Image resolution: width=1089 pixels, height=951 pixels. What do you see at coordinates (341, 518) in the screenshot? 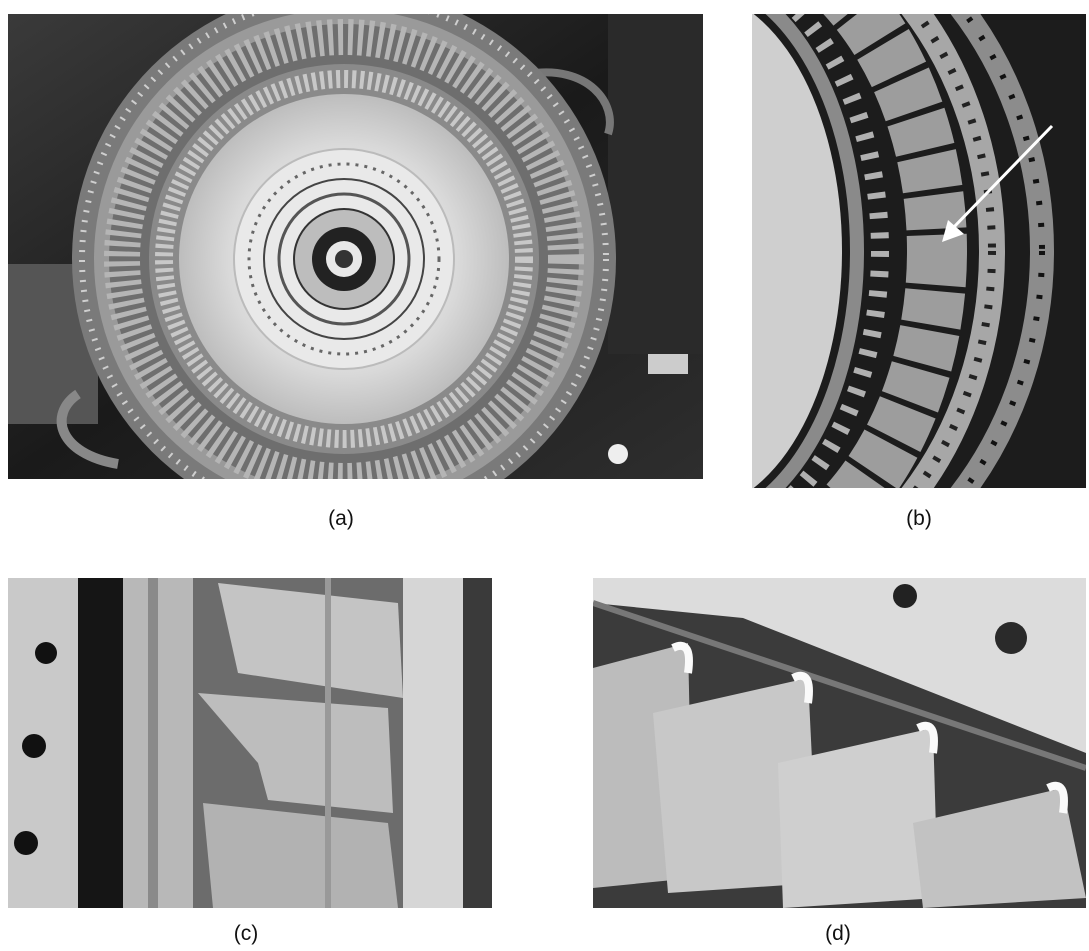
I see `panel-a-caption: (a)` at bounding box center [341, 518].